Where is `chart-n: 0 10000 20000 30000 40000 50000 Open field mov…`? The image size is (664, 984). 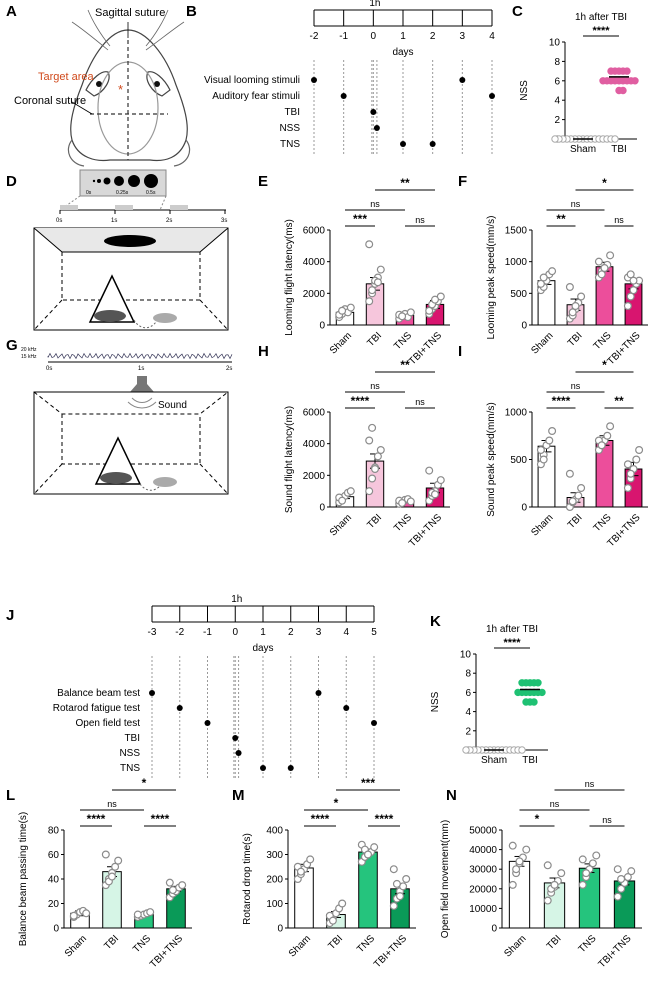 chart-n: 0 10000 20000 30000 40000 50000 Open field mov… is located at coordinates (541, 874).